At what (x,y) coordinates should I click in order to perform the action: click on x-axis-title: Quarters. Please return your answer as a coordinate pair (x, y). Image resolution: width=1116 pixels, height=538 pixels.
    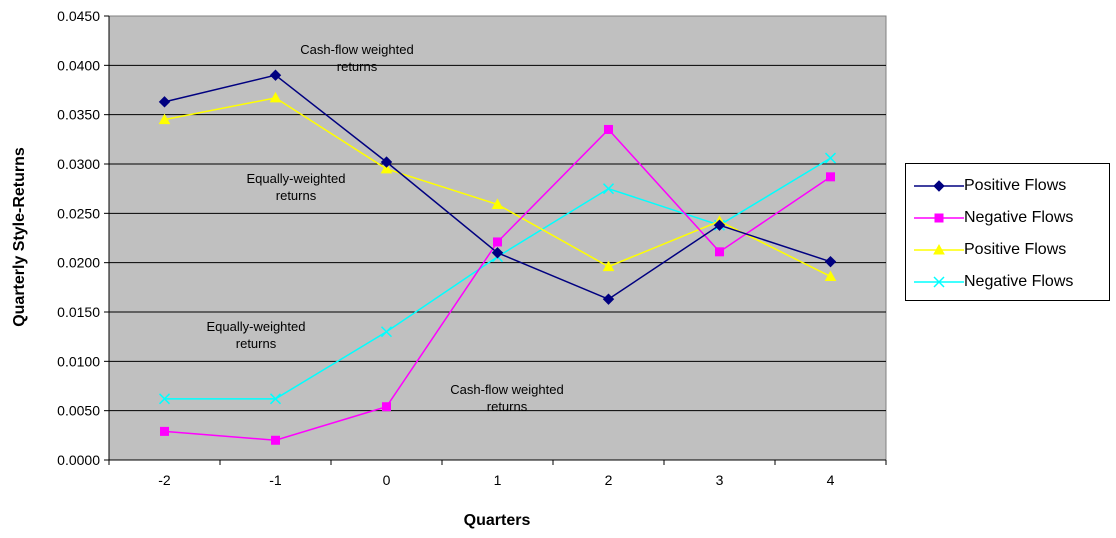
    Looking at the image, I should click on (497, 520).